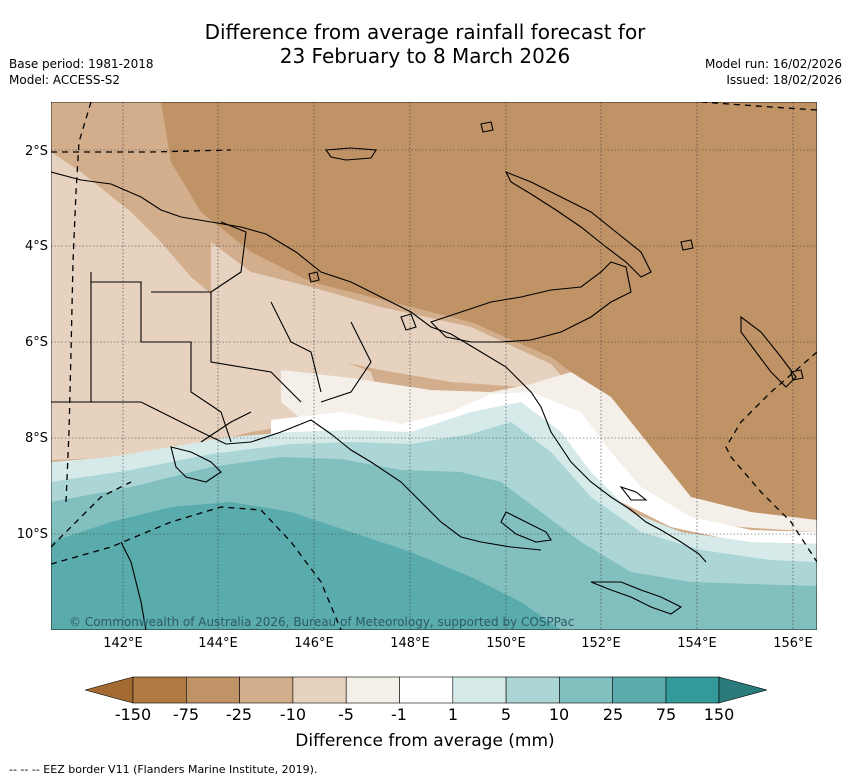 This screenshot has height=781, width=850. I want to click on lon-label-154e: 154°E, so click(697, 643).